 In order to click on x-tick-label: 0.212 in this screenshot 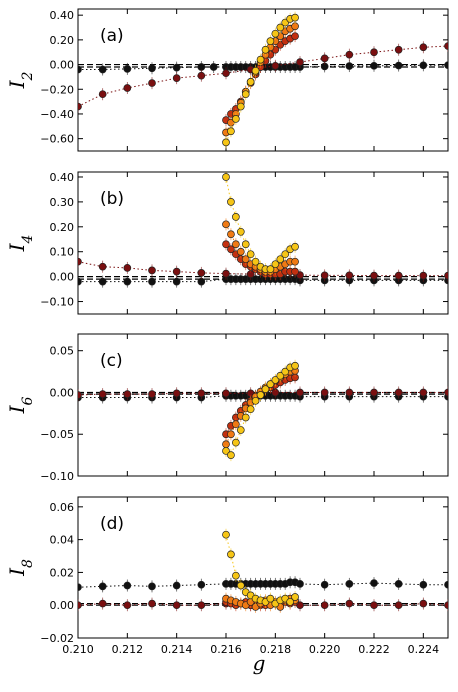, I will do `click(128, 649)`.